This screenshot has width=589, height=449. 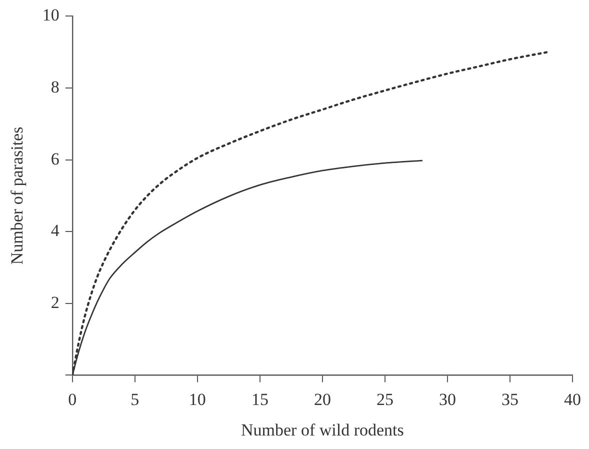 I want to click on x-tick-label: 35, so click(x=509, y=399).